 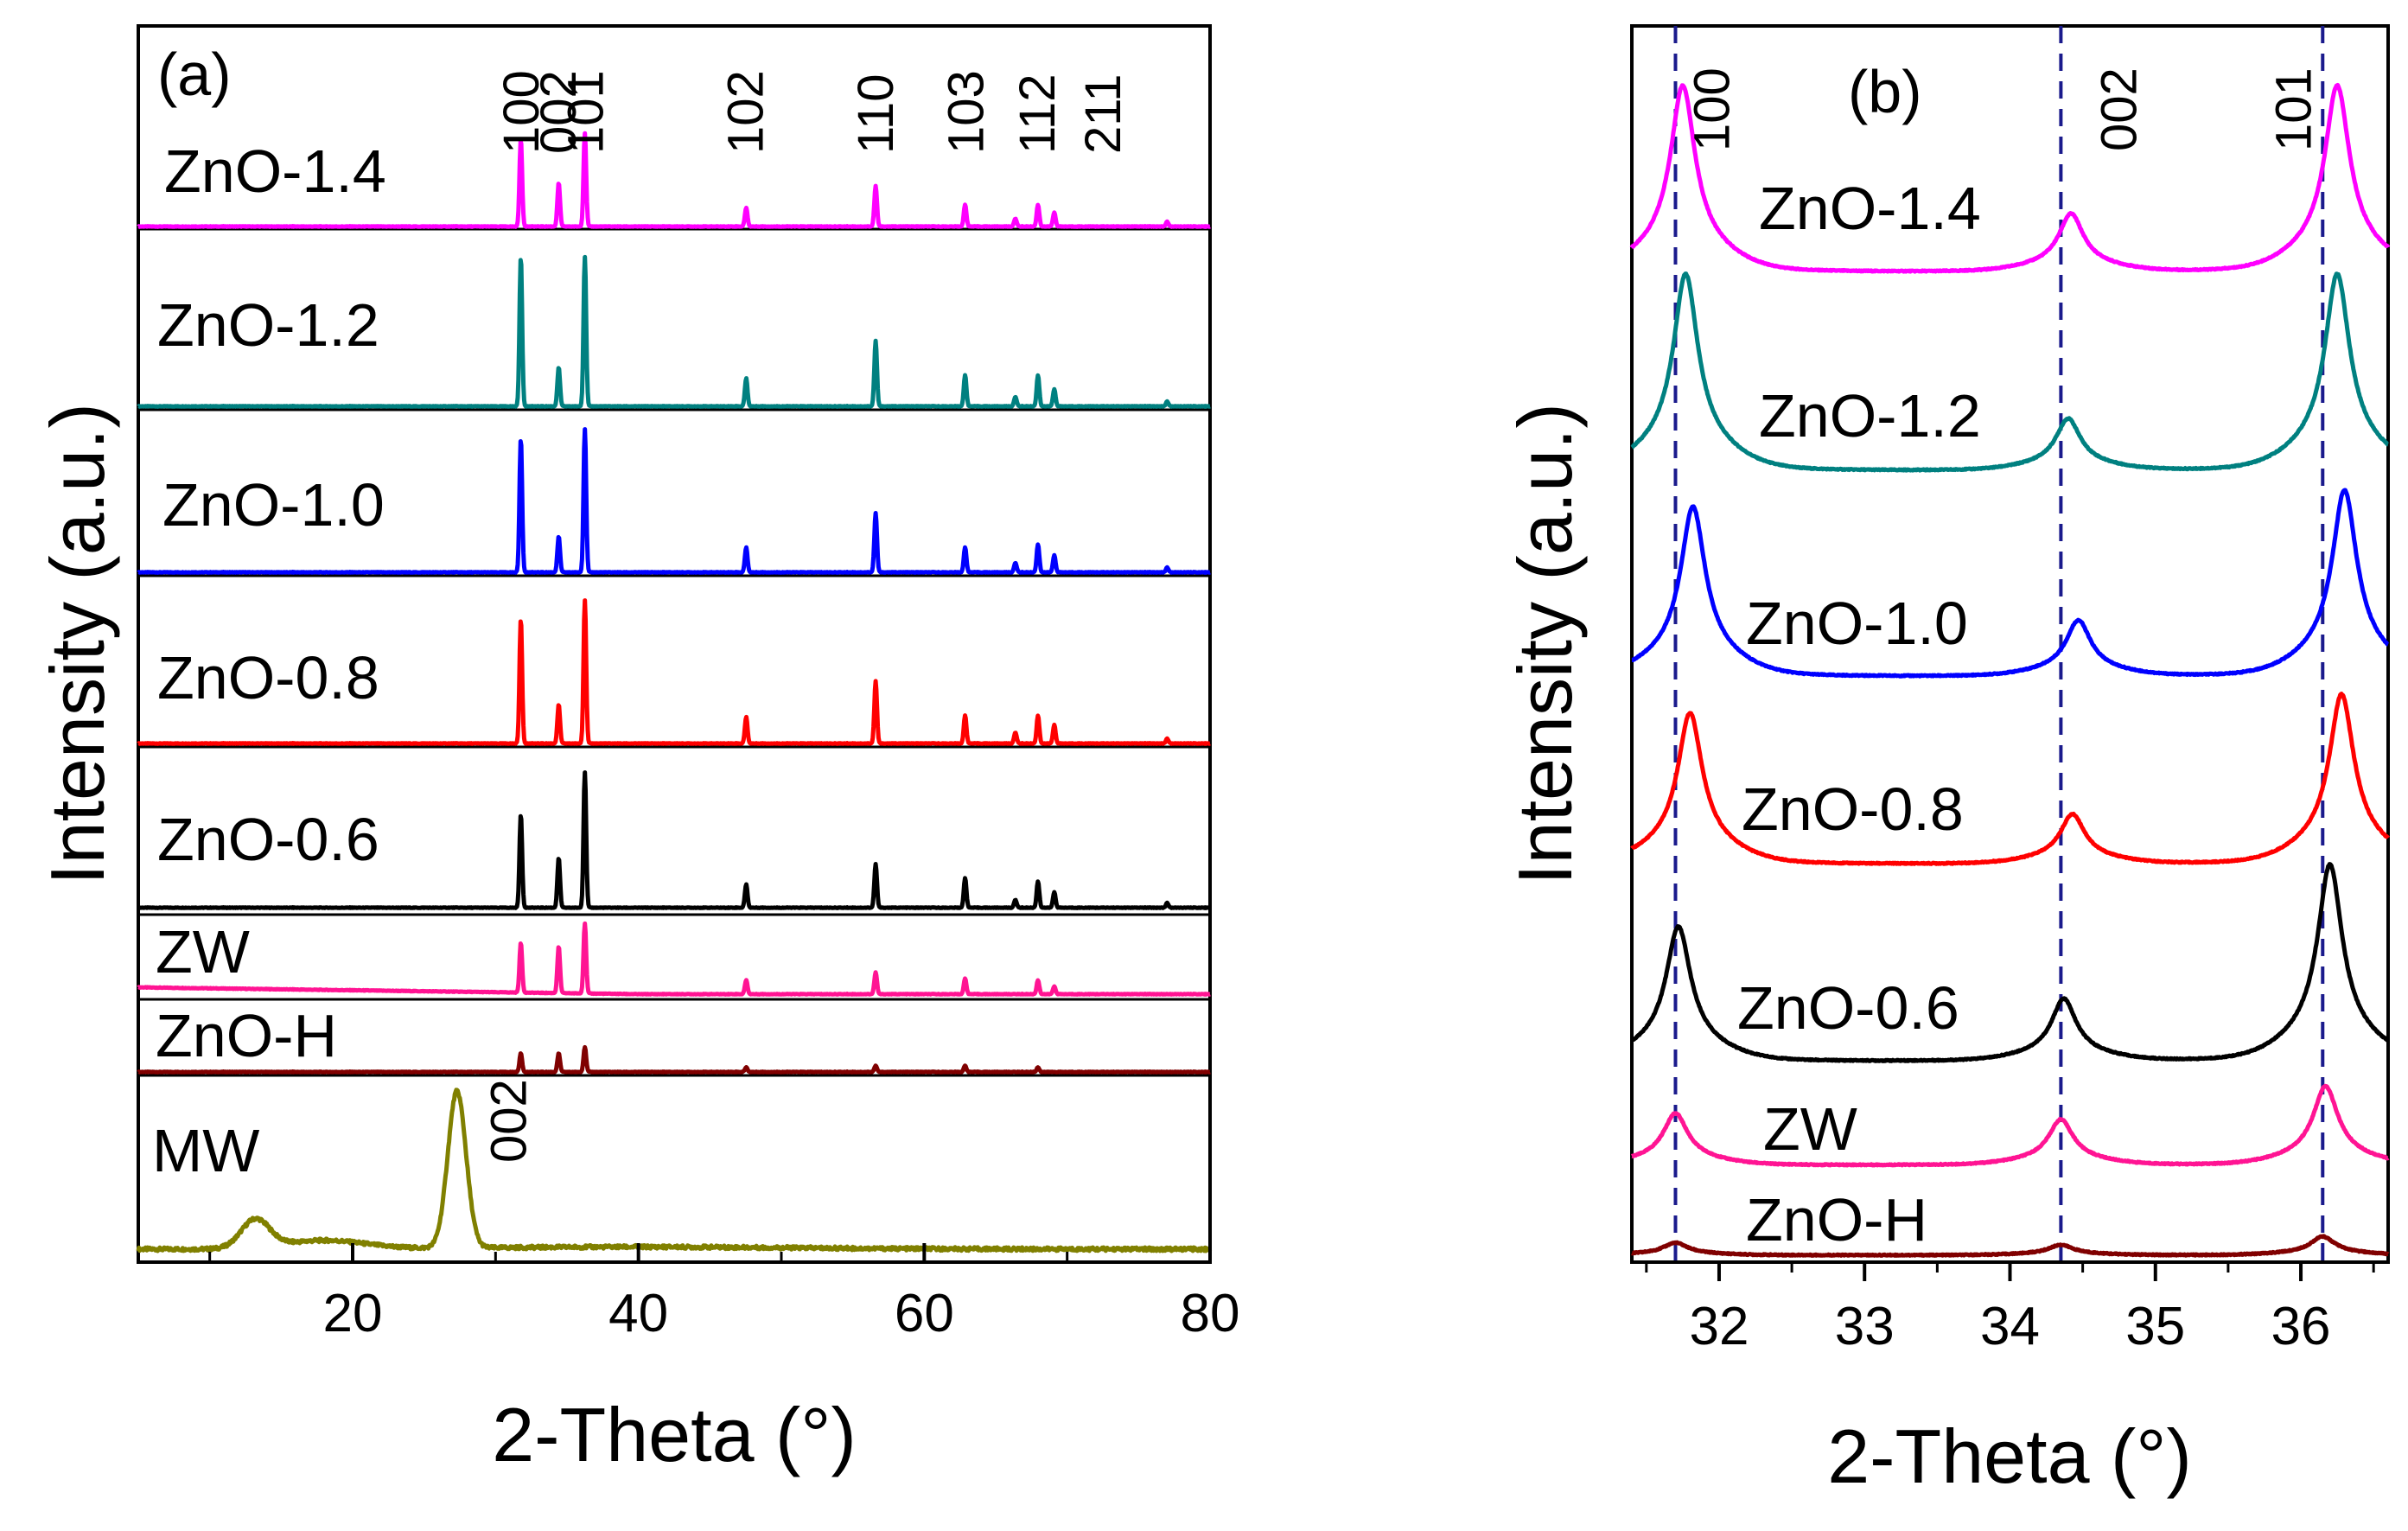 What do you see at coordinates (522, 112) in the screenshot?
I see `panel-a-hkl-label-100: 100` at bounding box center [522, 112].